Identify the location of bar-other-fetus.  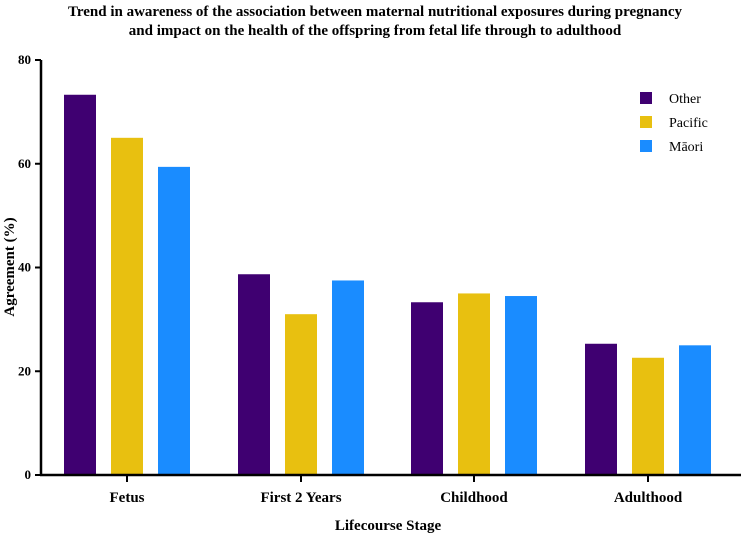
(80, 284).